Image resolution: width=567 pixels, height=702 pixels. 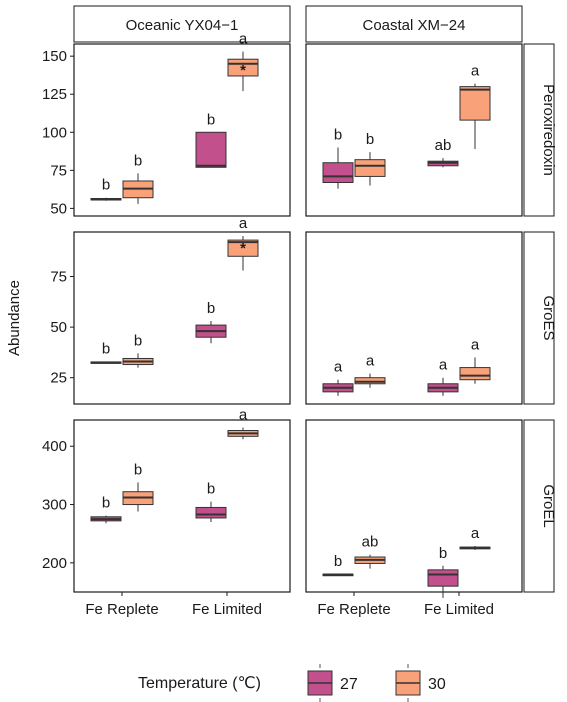 I want to click on y-tick-label: 150, so click(x=54, y=56).